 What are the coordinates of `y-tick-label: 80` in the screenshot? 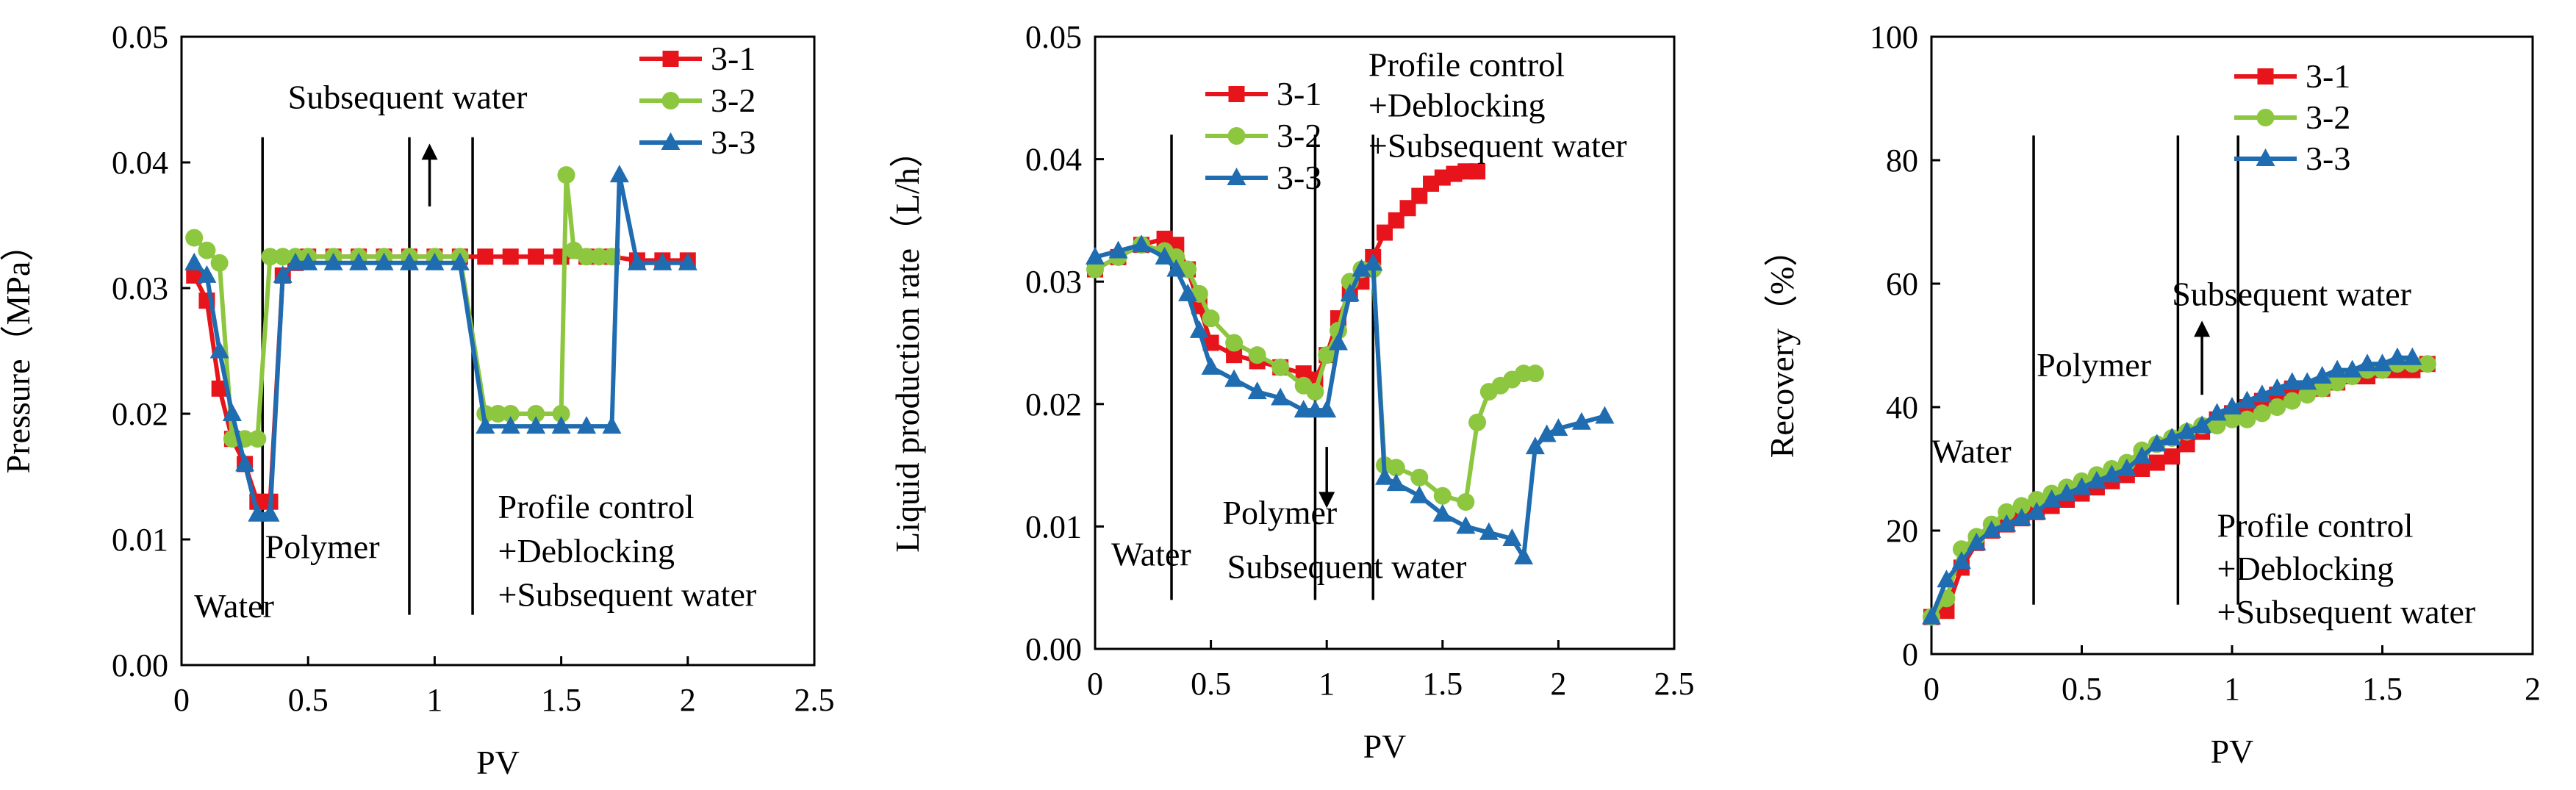 It's located at (1902, 161).